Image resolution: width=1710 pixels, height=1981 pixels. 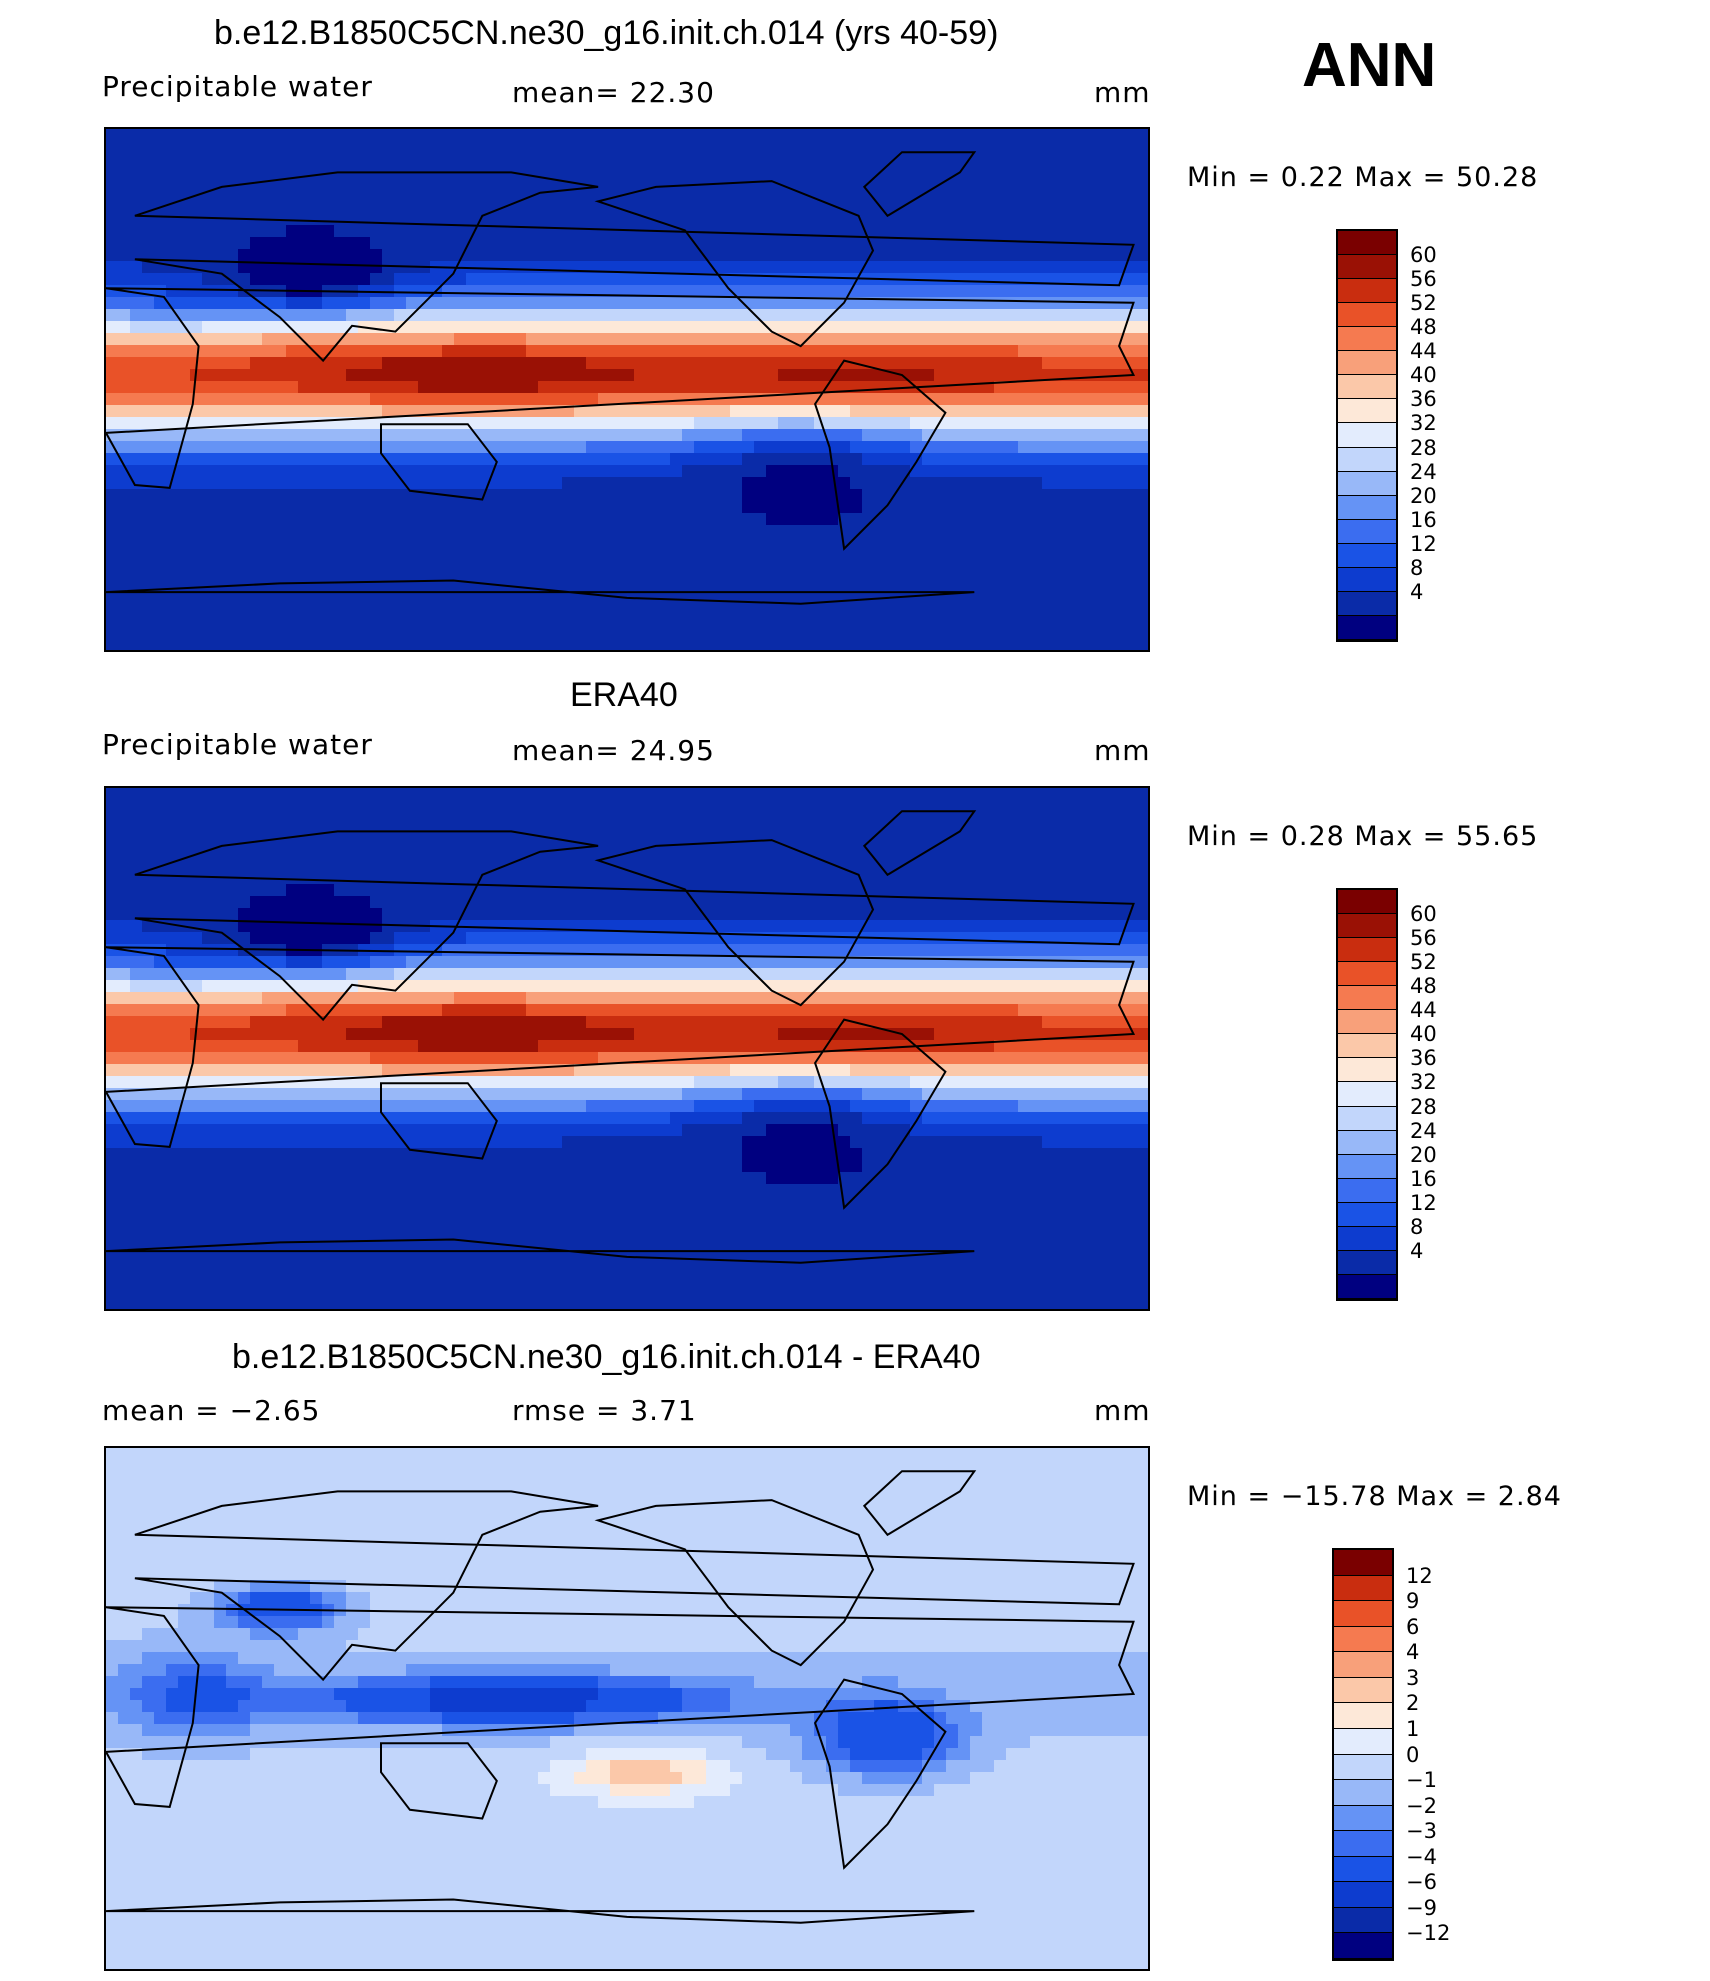 I want to click on model-colorbar: 60 56 52 48 44 40 36 32 28 24 20 16 12 8 4, so click(x=1386, y=435).